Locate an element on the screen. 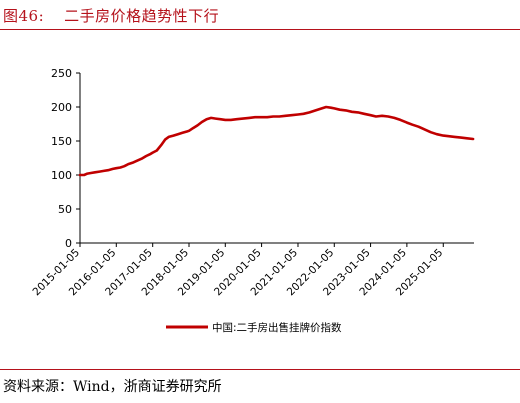 The height and width of the screenshot is (403, 520). y-tick-label: 150 is located at coordinates (61, 141).